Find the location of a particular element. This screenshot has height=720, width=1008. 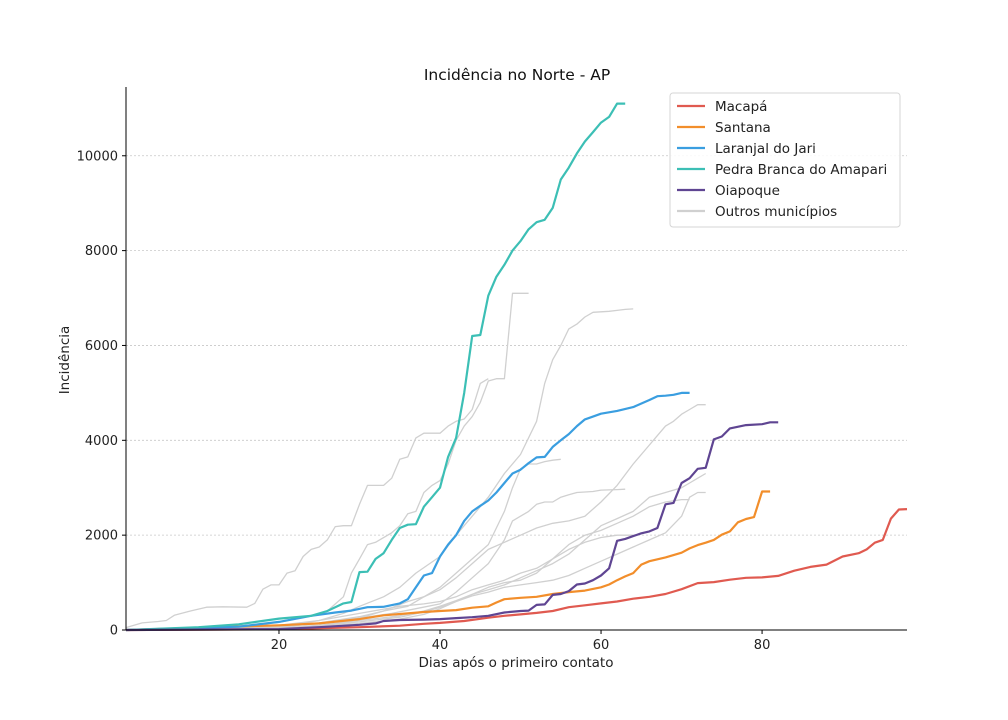

legend-label: Laranjal do Jari is located at coordinates (765, 149).